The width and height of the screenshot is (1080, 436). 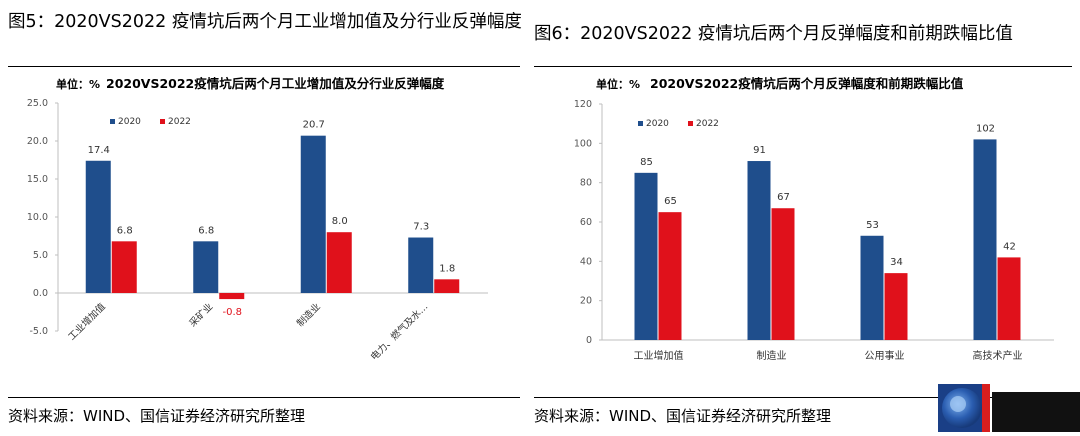 I want to click on right-data-label-2022-2: 34, so click(x=896, y=262).